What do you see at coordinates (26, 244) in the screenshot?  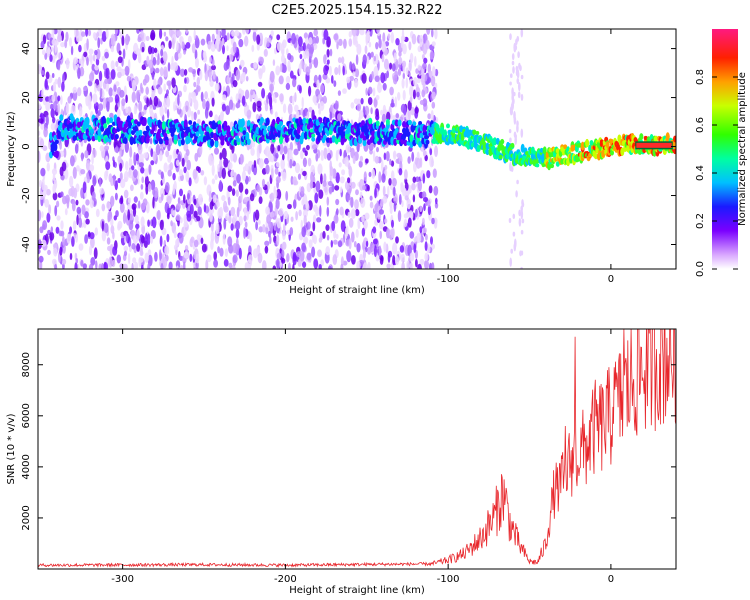 I see `y-tick-label: -40` at bounding box center [26, 244].